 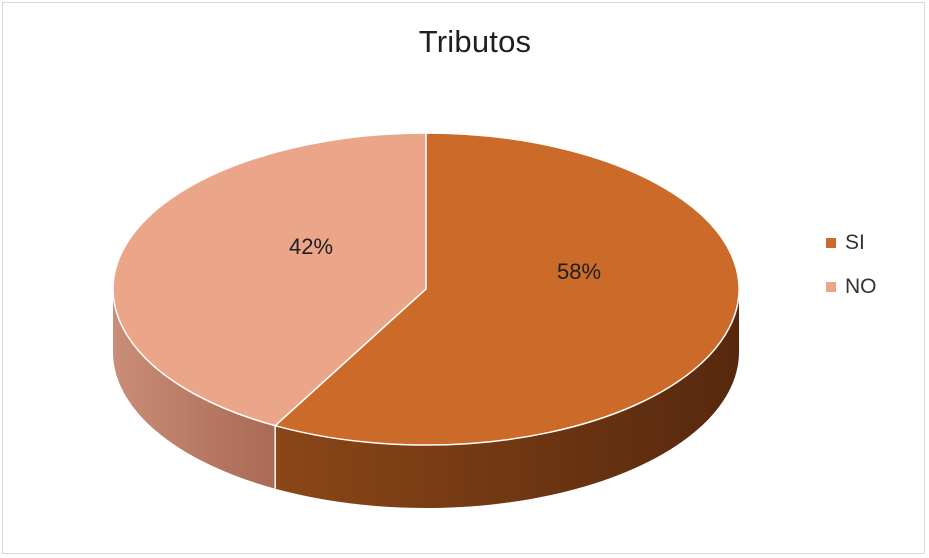 I want to click on slice-side-no, so click(x=194, y=389).